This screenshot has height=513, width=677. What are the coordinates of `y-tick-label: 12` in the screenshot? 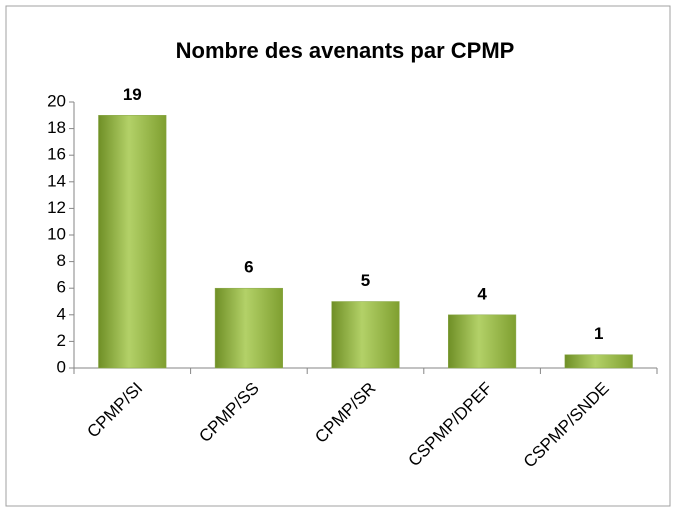 It's located at (56, 207).